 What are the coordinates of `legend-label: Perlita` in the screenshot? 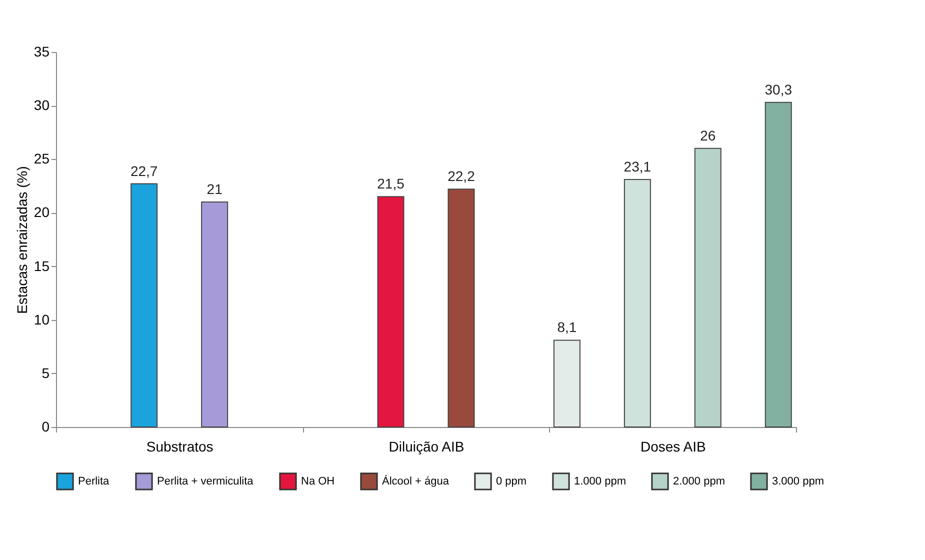 It's located at (94, 481).